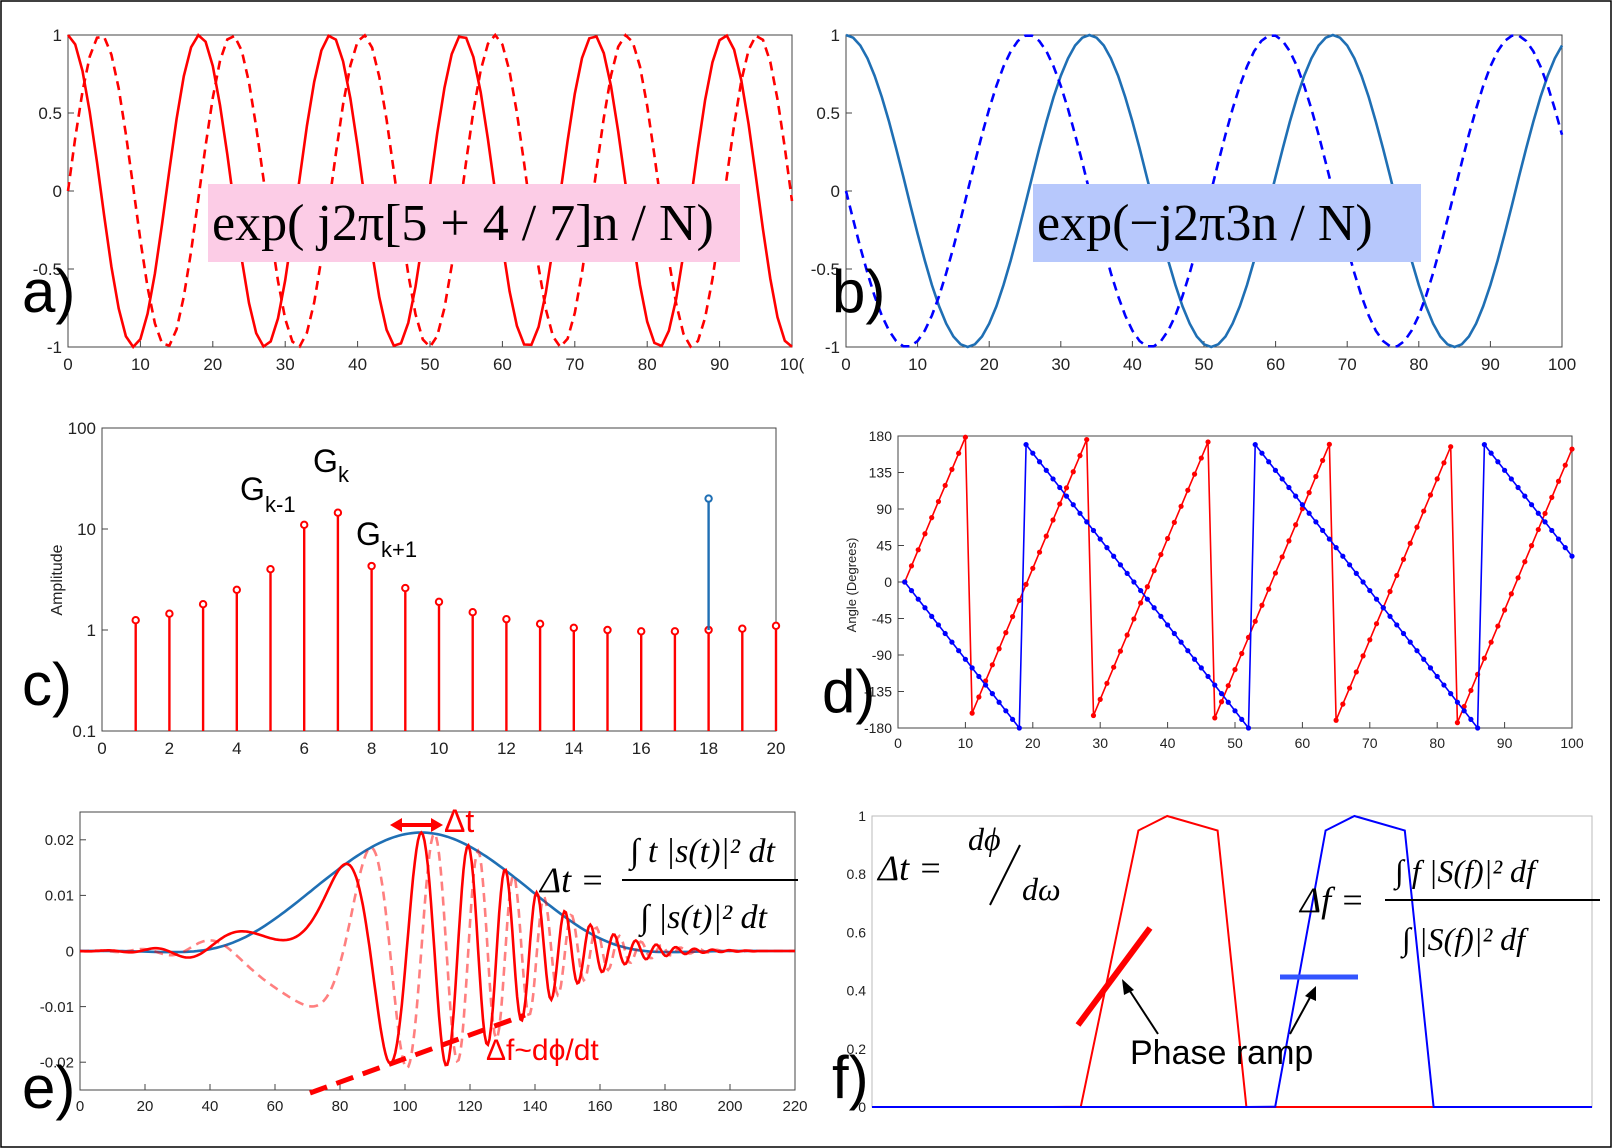 The image size is (1612, 1148). I want to click on panel-b-xtick-label: 0, so click(845, 364).